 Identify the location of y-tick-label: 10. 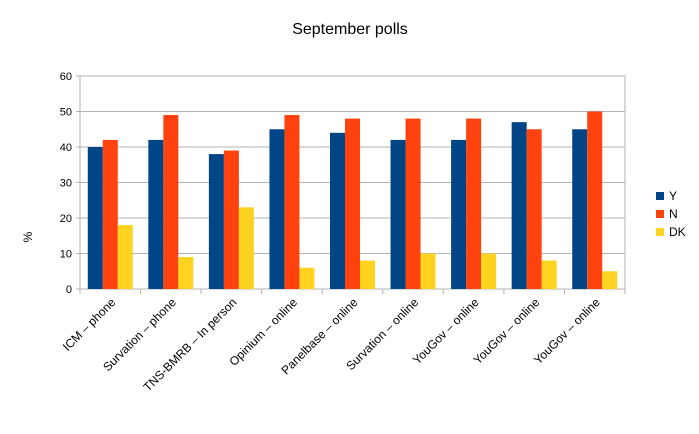
(66, 255).